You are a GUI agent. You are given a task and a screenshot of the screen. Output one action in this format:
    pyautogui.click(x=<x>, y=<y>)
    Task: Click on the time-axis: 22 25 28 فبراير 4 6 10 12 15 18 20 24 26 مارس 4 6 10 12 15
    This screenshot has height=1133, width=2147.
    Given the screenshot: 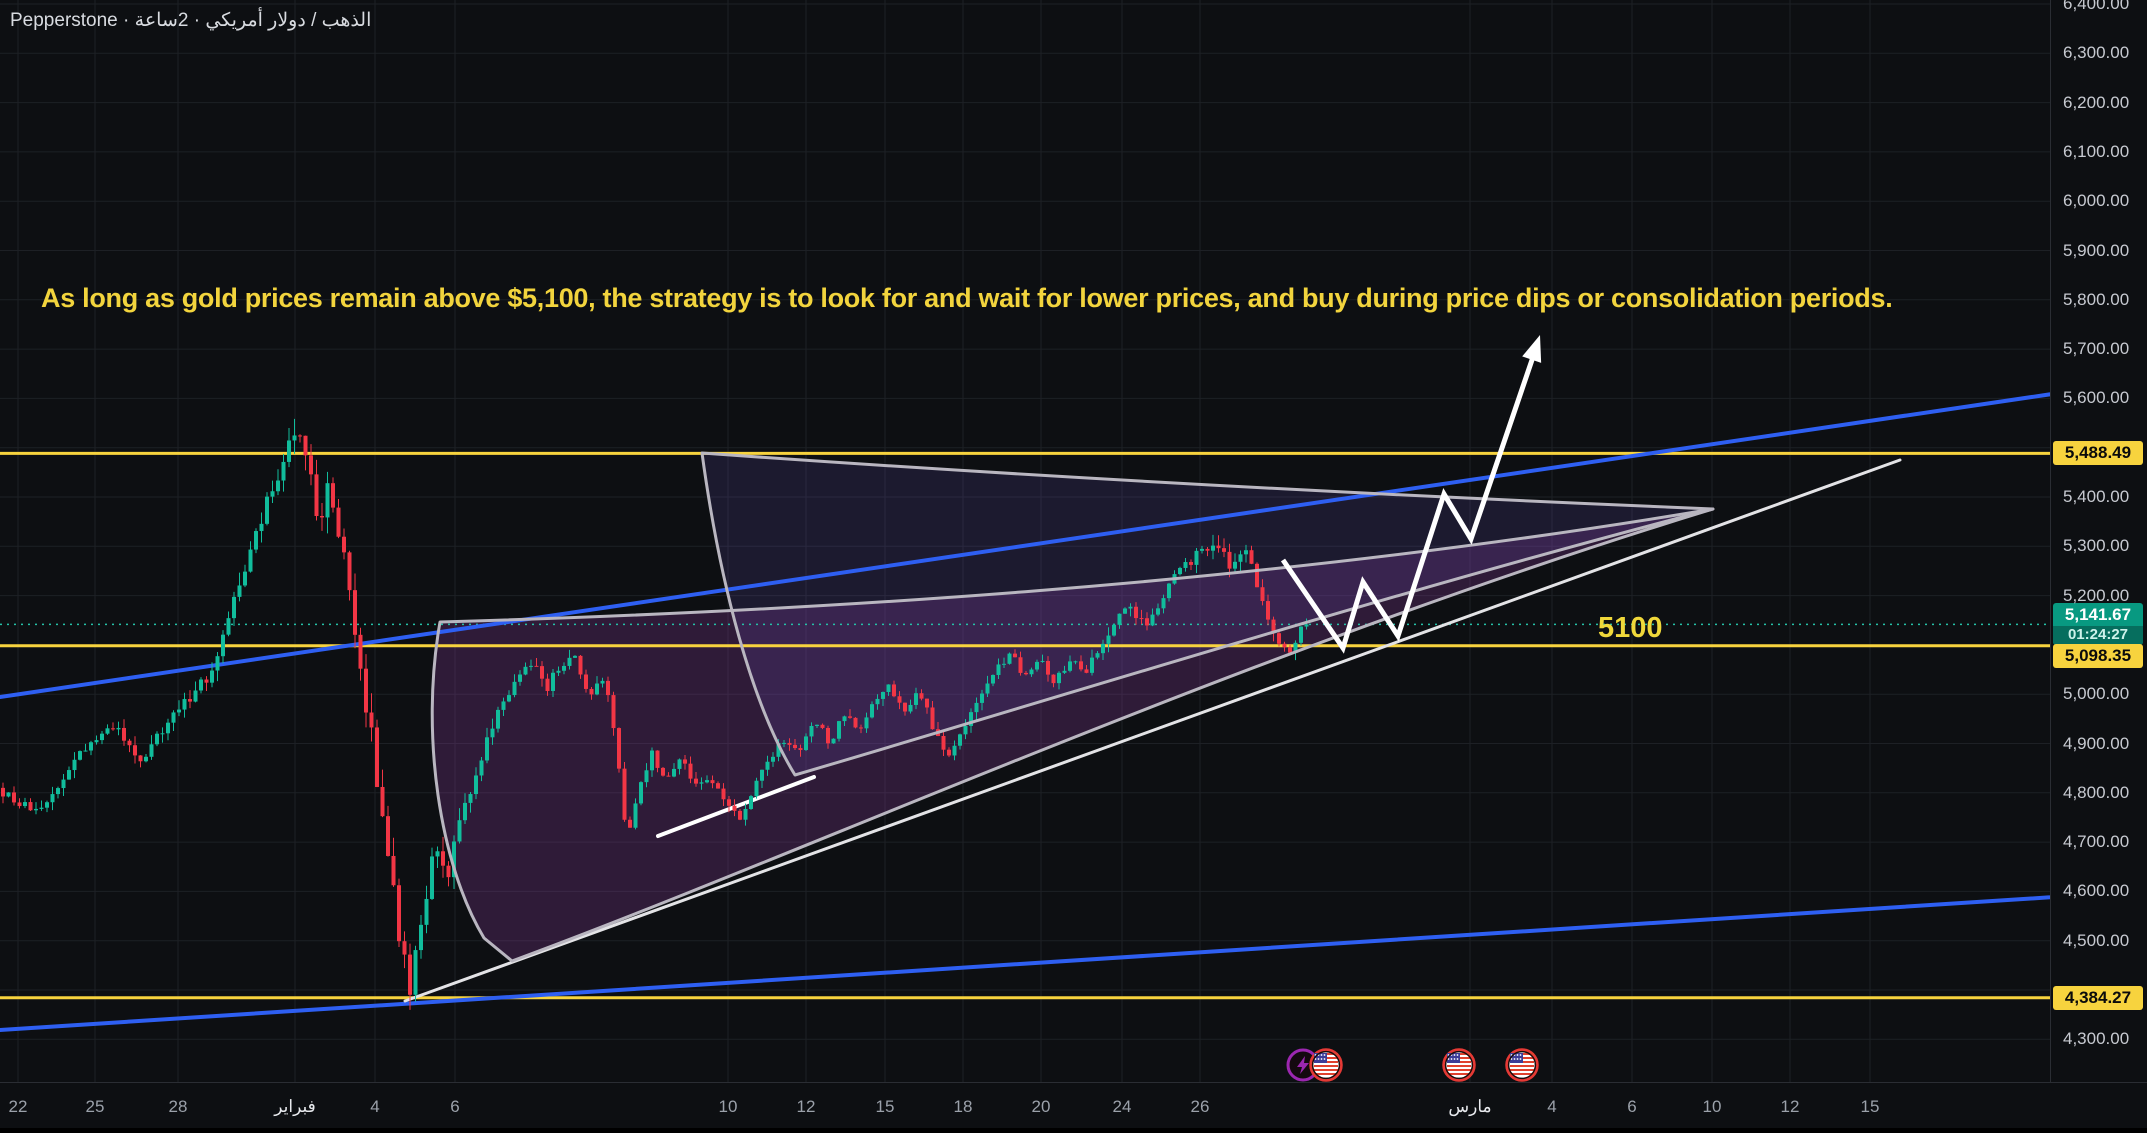 What is the action you would take?
    pyautogui.click(x=1073, y=1105)
    